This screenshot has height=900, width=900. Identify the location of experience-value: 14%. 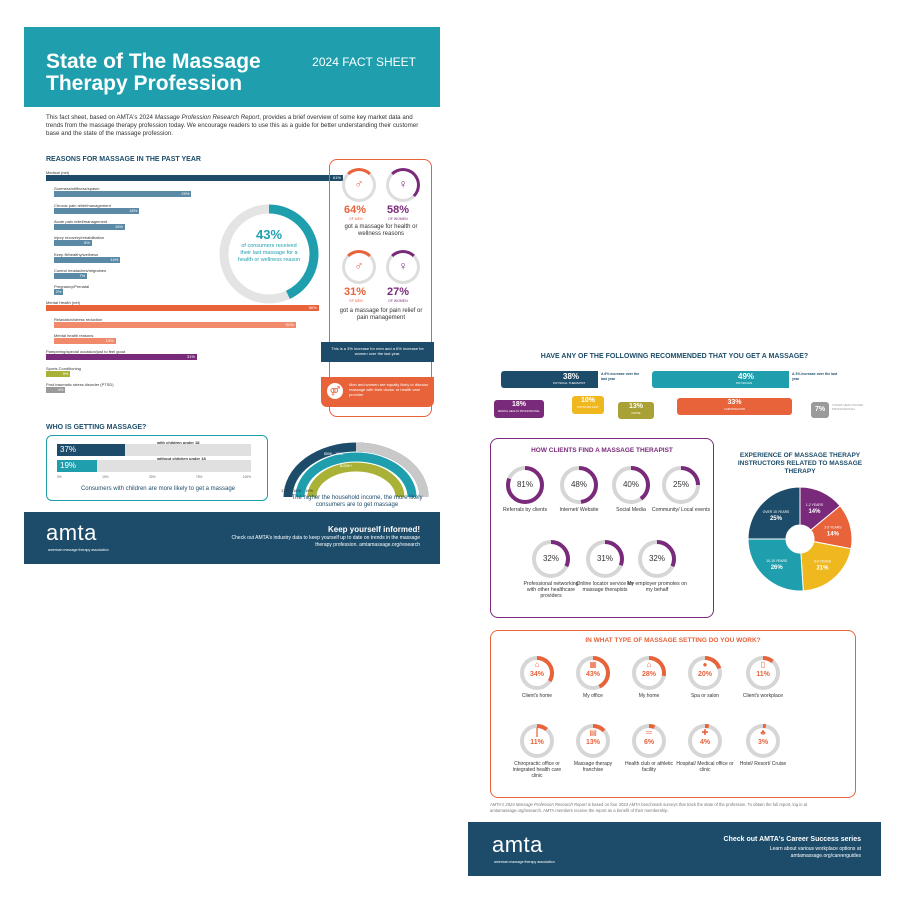
(833, 535).